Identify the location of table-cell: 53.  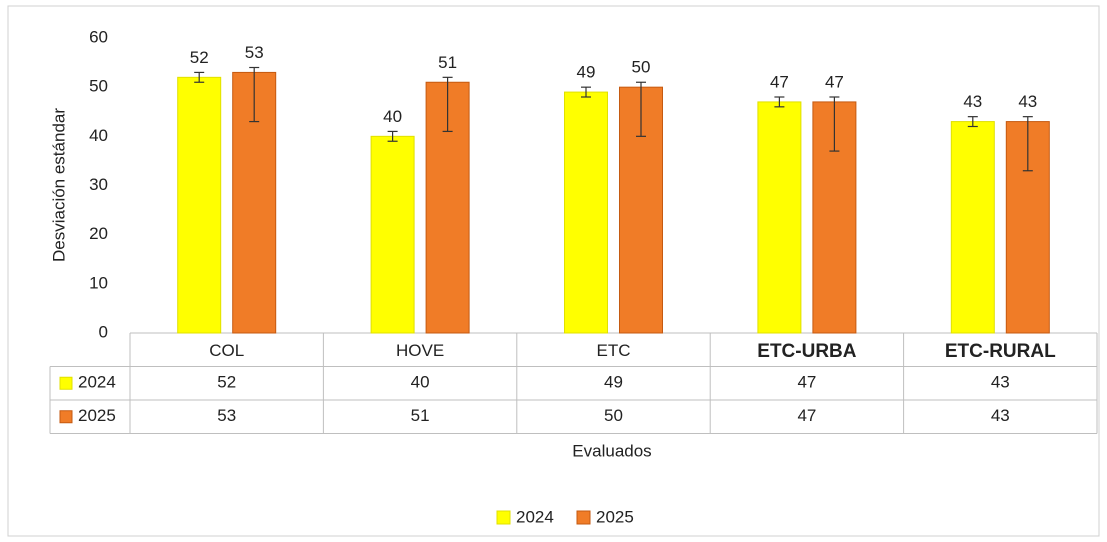
(226, 415).